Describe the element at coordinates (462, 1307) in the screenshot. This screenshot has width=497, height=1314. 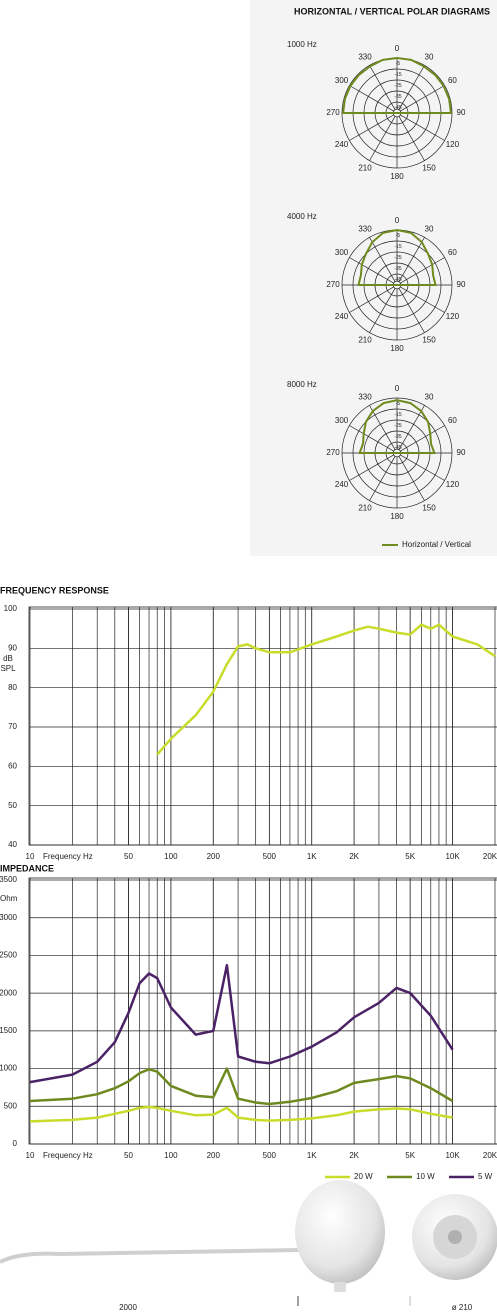
I see `diameter-label: ø 210` at that location.